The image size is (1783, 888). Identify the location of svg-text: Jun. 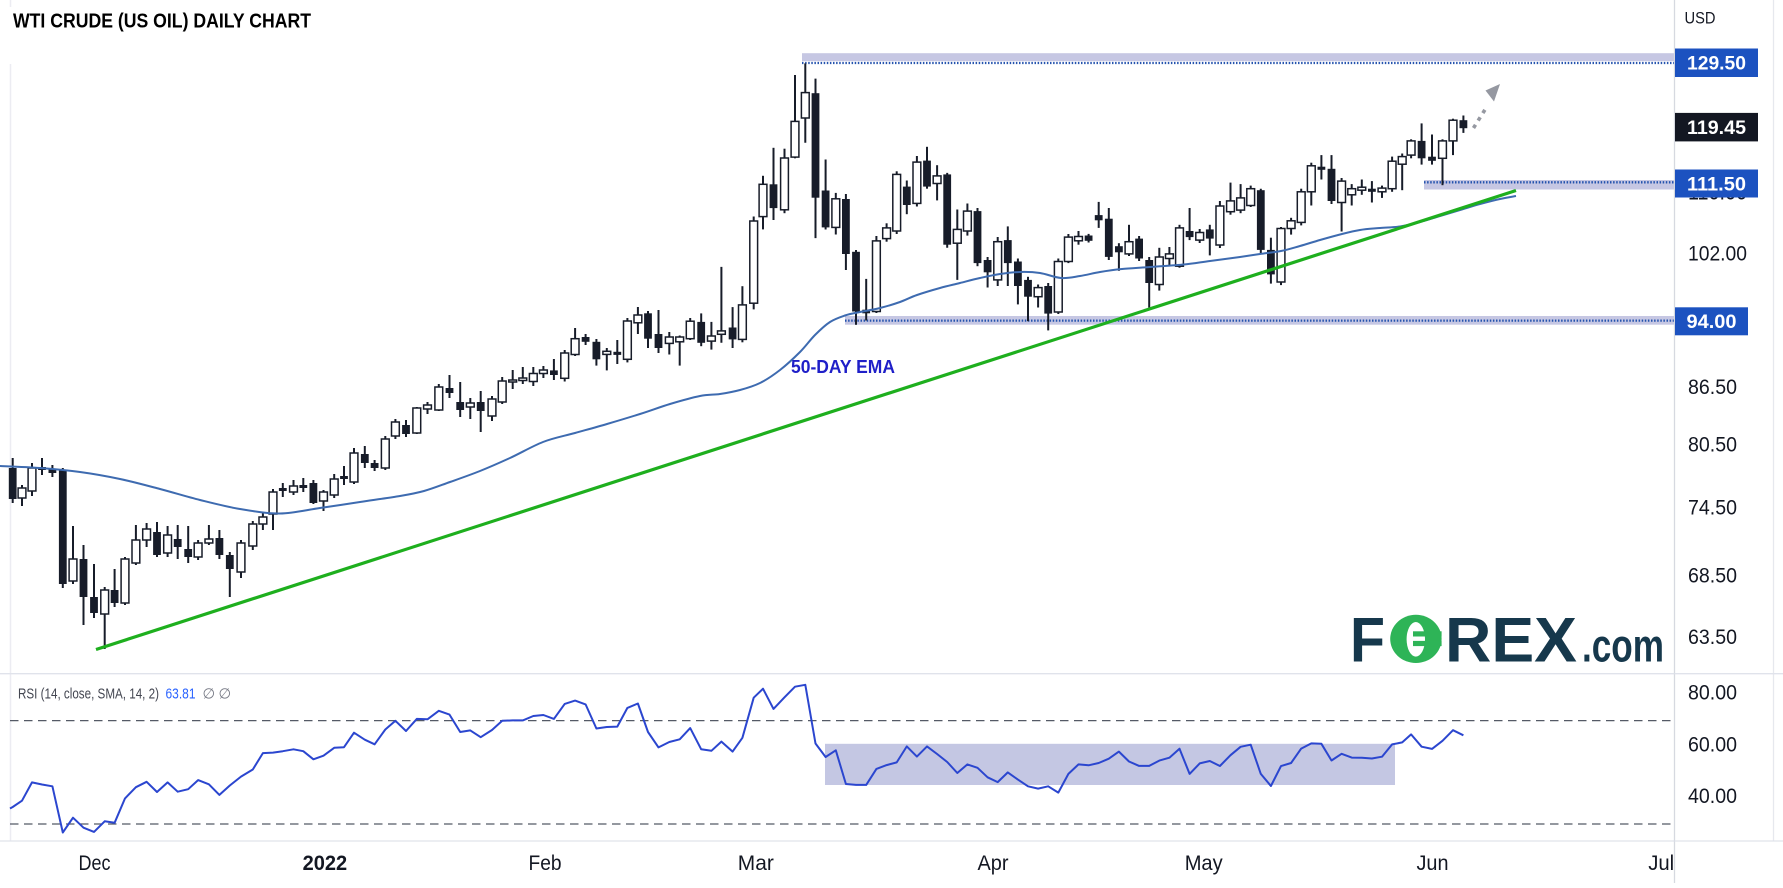
(1433, 863).